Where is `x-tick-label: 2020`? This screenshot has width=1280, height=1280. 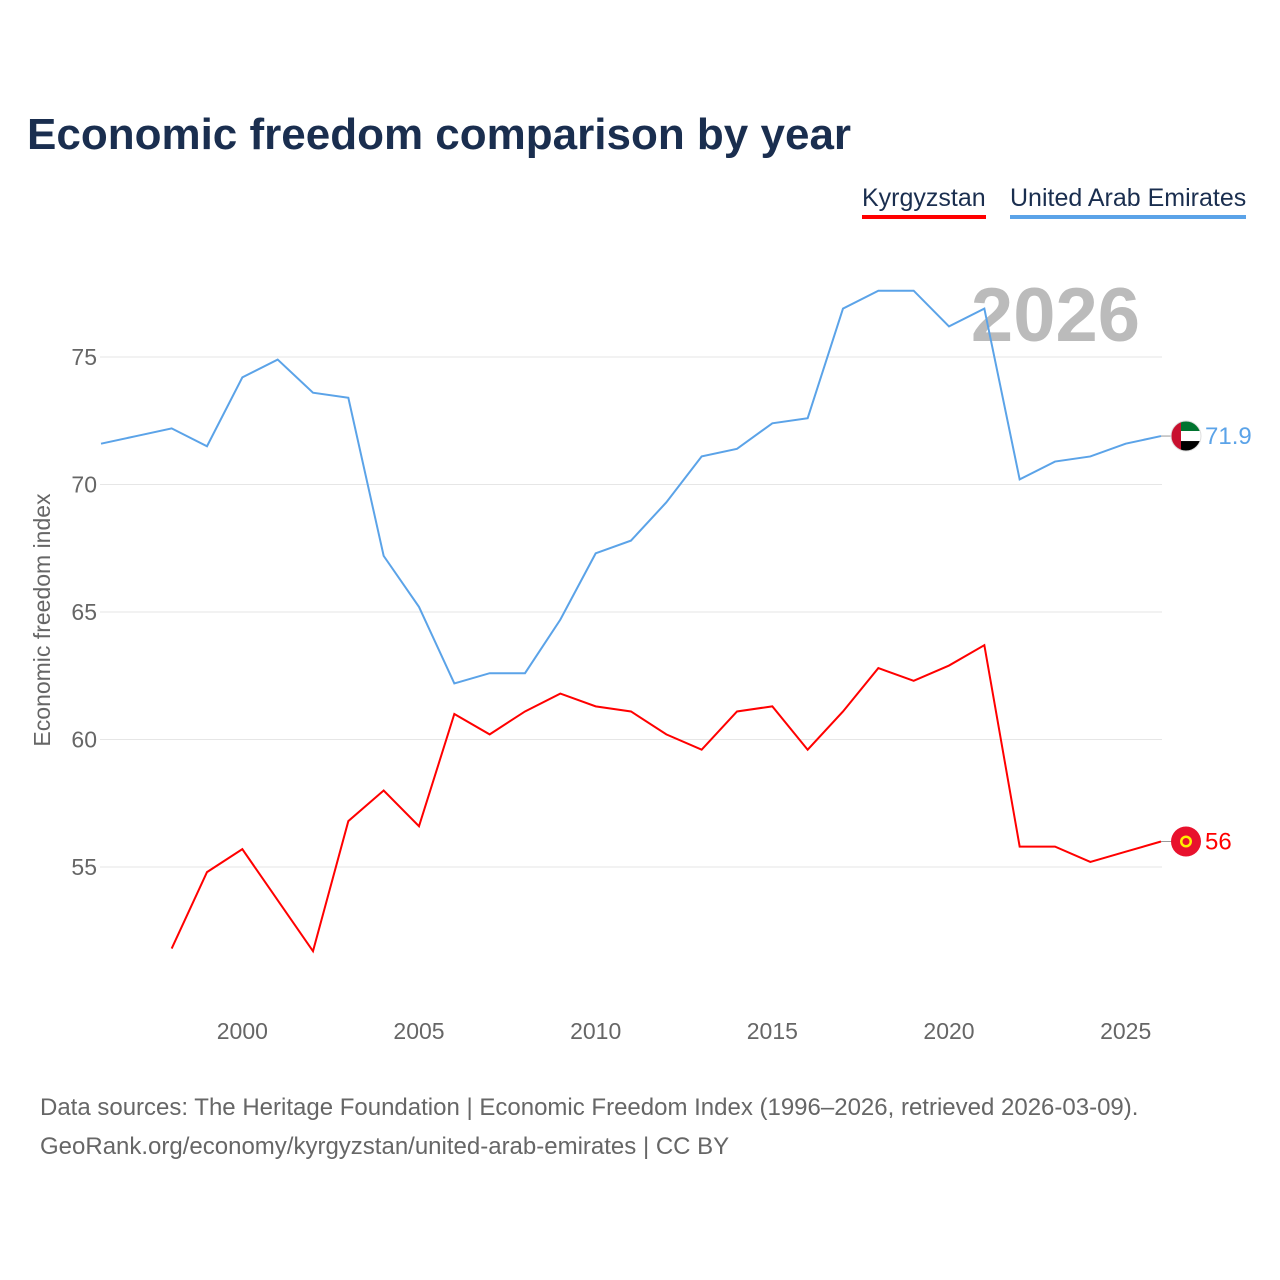
x-tick-label: 2020 is located at coordinates (948, 1031).